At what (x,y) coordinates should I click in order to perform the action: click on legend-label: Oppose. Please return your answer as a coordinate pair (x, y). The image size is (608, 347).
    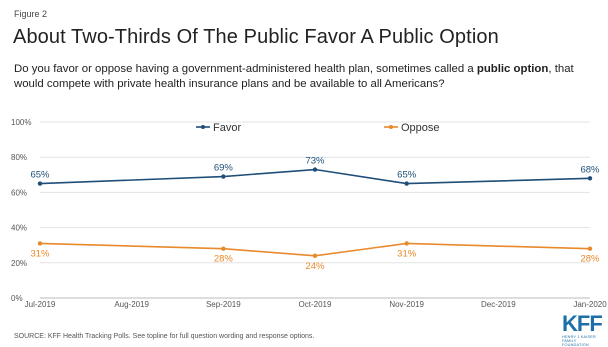
    Looking at the image, I should click on (420, 128).